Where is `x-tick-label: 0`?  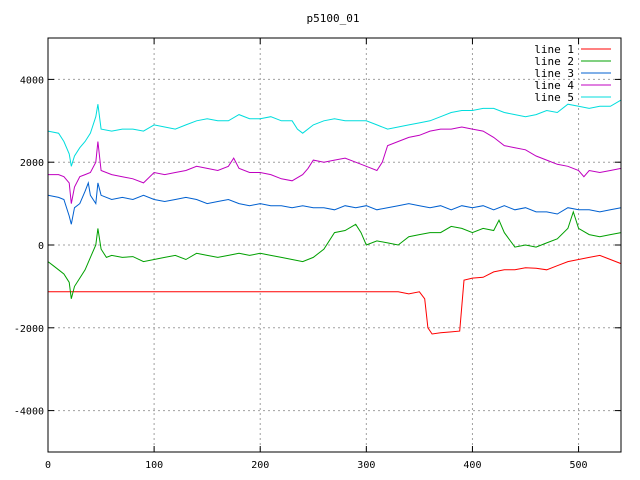 x-tick-label: 0 is located at coordinates (48, 465).